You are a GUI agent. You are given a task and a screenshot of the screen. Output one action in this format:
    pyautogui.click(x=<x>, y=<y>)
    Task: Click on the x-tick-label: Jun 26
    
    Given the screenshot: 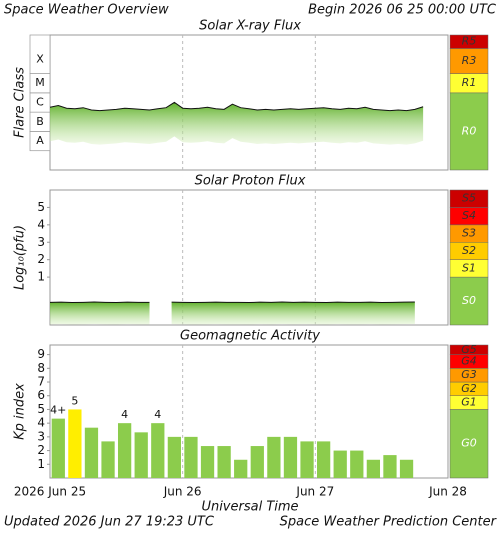 What is the action you would take?
    pyautogui.click(x=182, y=492)
    